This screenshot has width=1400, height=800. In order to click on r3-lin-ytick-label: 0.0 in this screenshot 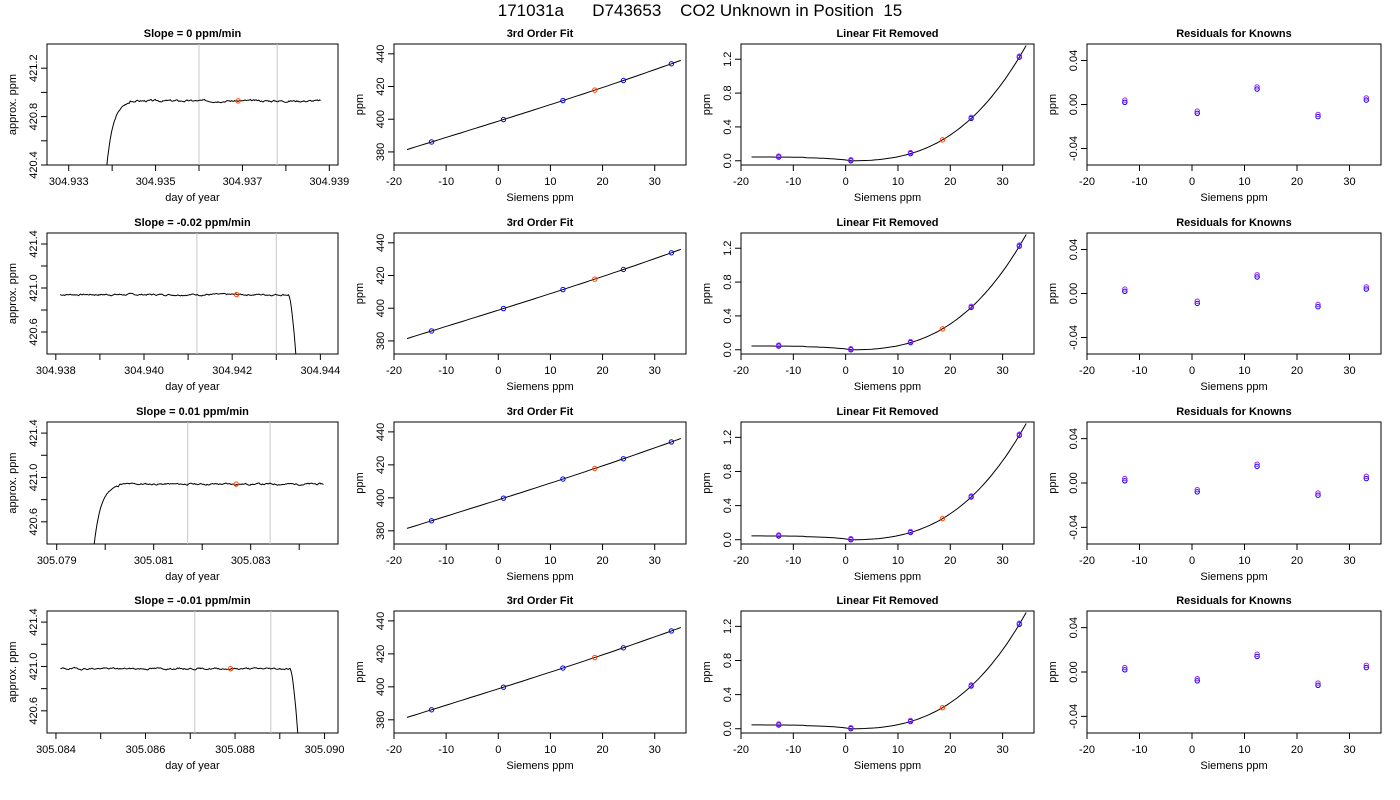, I will do `click(728, 728)`.